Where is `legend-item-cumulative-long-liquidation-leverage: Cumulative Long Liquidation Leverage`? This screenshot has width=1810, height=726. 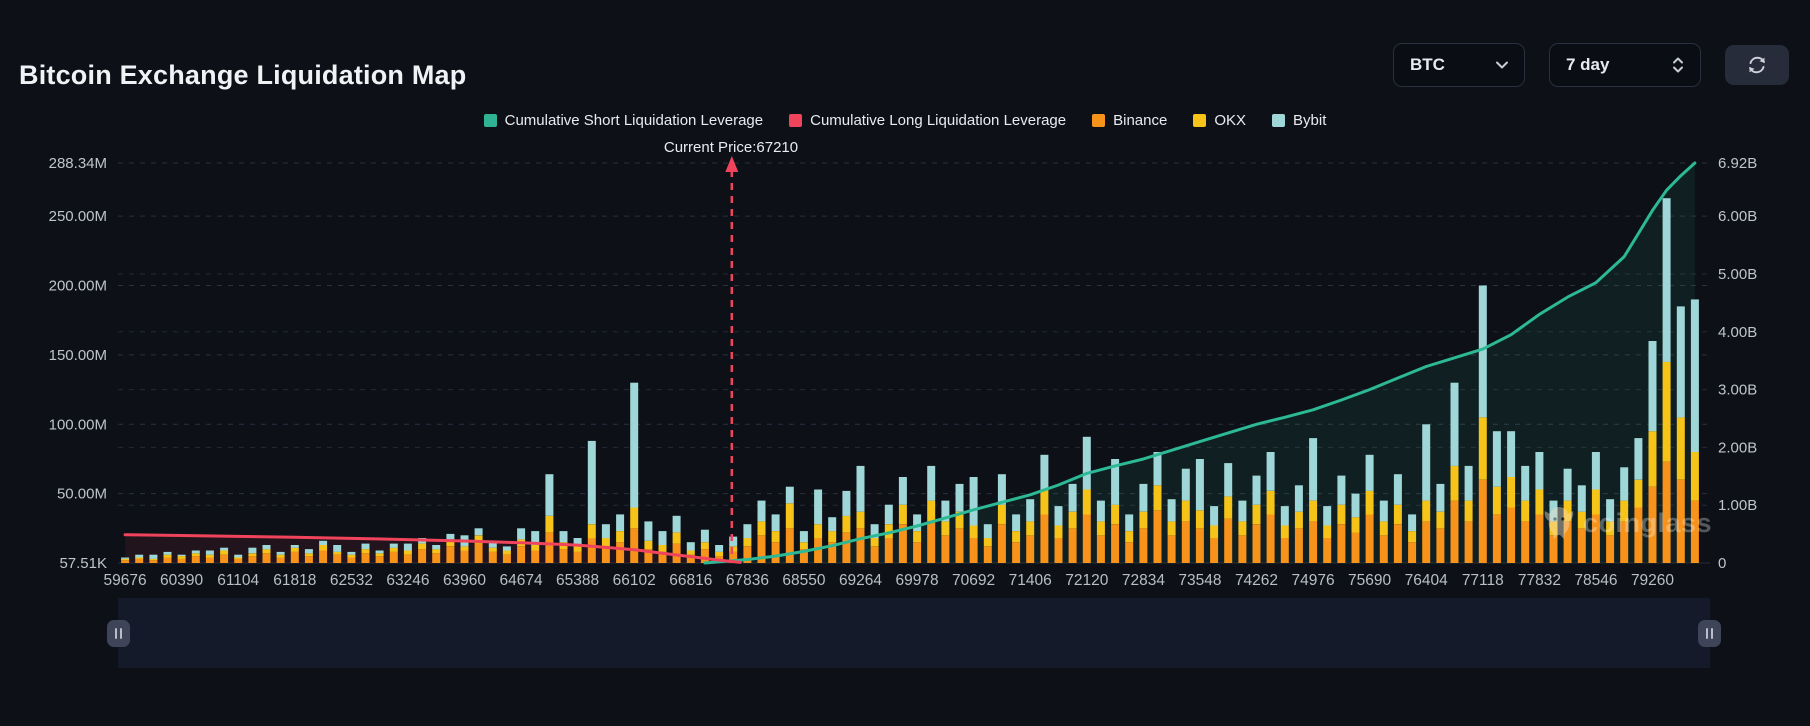
legend-item-cumulative-long-liquidation-leverage: Cumulative Long Liquidation Leverage is located at coordinates (927, 120).